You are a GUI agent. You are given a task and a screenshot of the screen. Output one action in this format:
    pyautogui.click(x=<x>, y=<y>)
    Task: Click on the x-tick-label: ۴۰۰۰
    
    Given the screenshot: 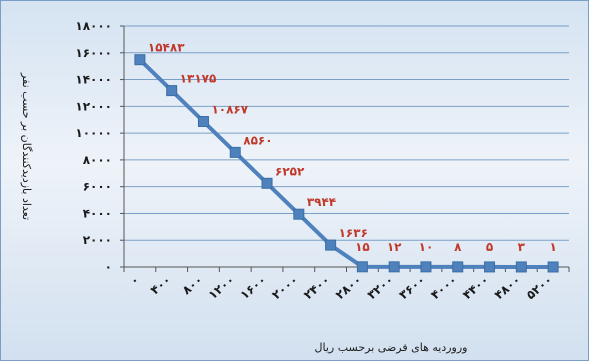 What is the action you would take?
    pyautogui.click(x=443, y=288)
    